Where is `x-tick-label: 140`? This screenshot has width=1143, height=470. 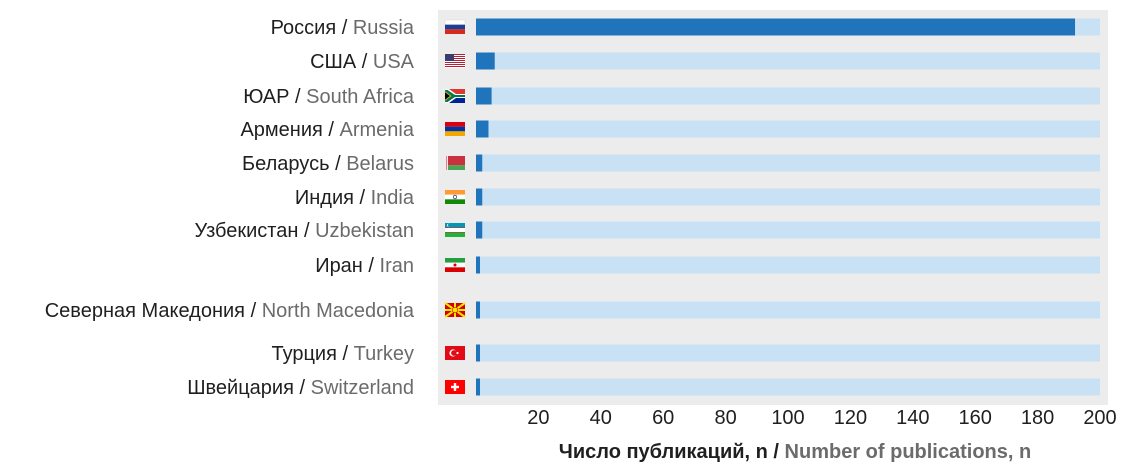
x-tick-label: 140 is located at coordinates (912, 418).